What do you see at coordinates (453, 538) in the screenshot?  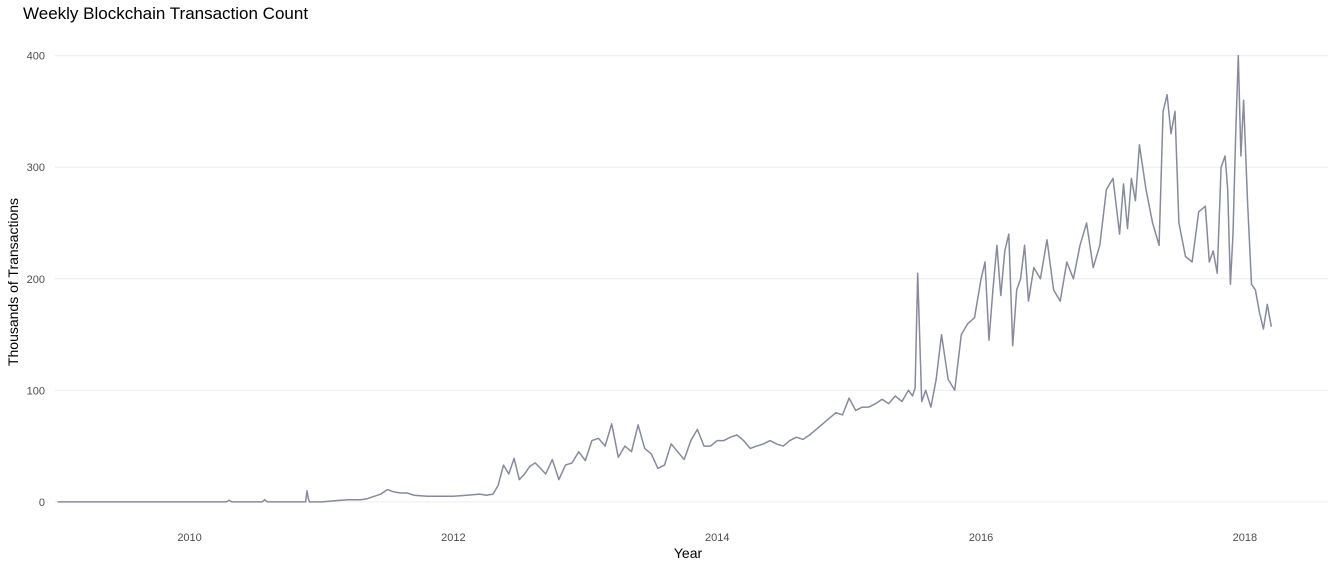 I see `x-tick-label: 2012` at bounding box center [453, 538].